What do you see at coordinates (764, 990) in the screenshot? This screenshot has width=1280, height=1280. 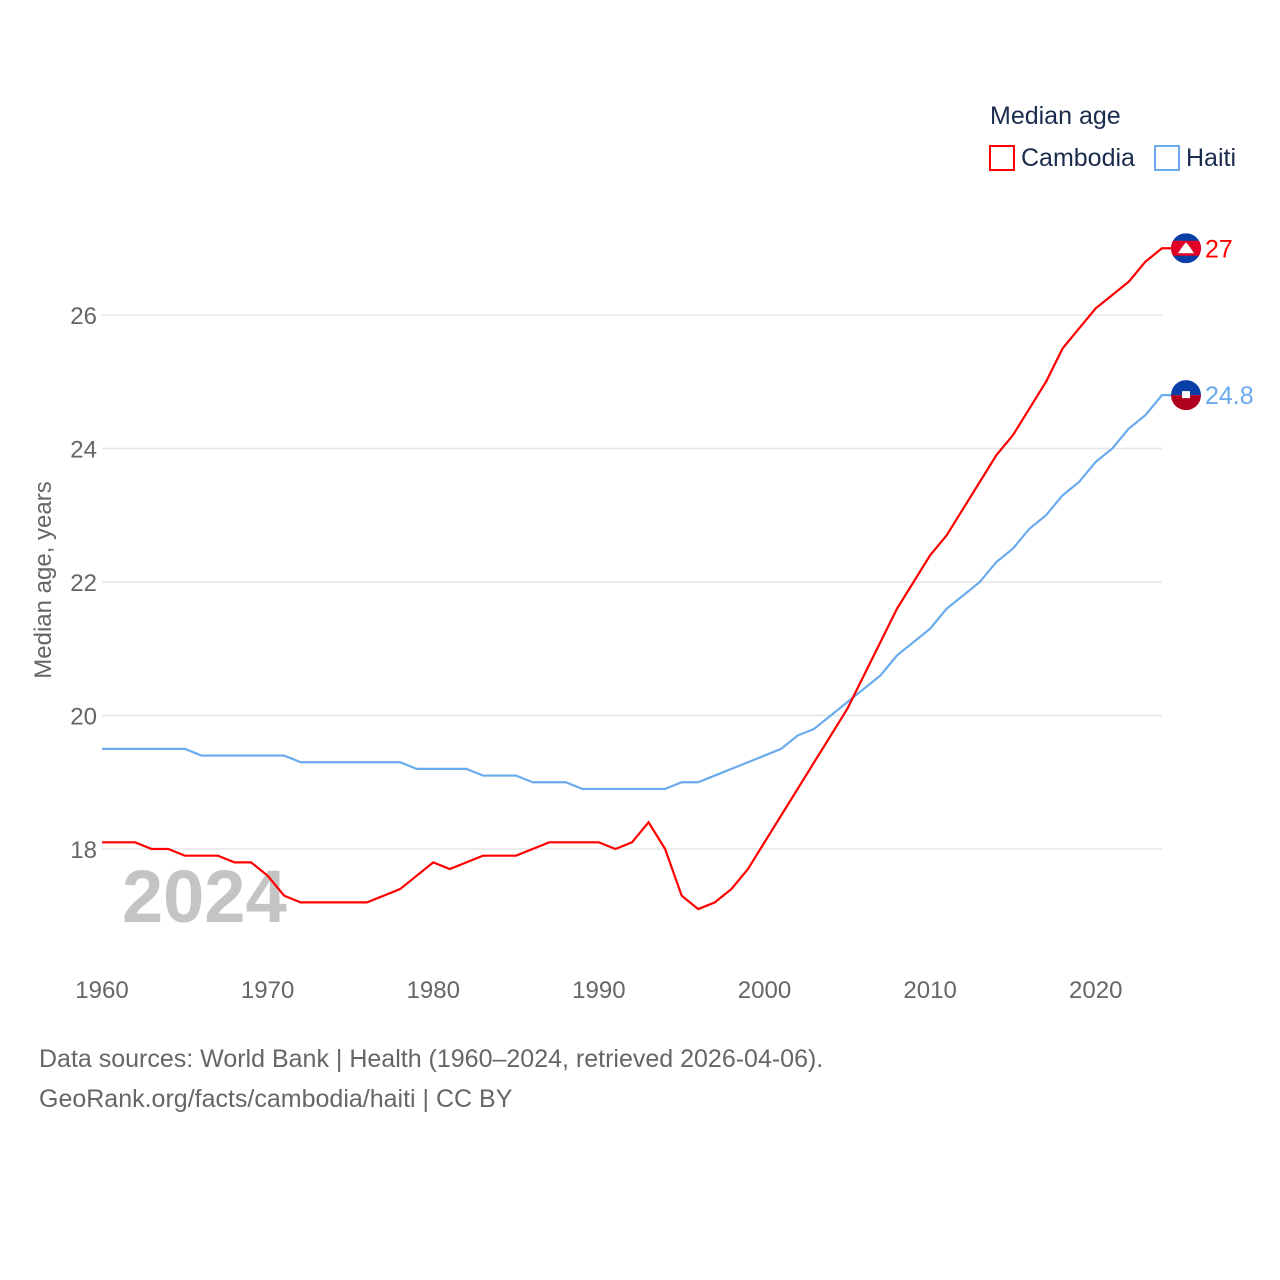 I see `x-tick-label: 2000` at bounding box center [764, 990].